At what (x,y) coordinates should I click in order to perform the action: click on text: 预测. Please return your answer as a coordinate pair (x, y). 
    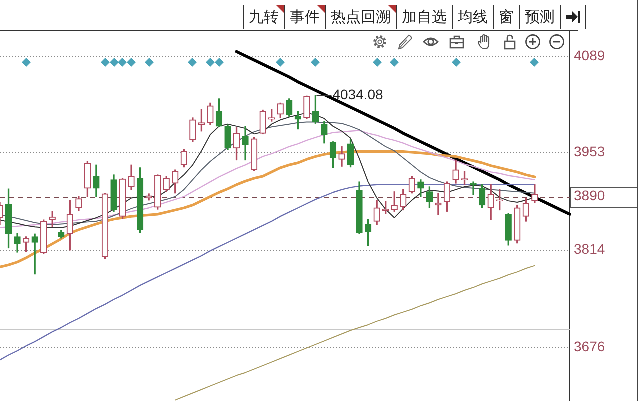
    Looking at the image, I should click on (540, 17).